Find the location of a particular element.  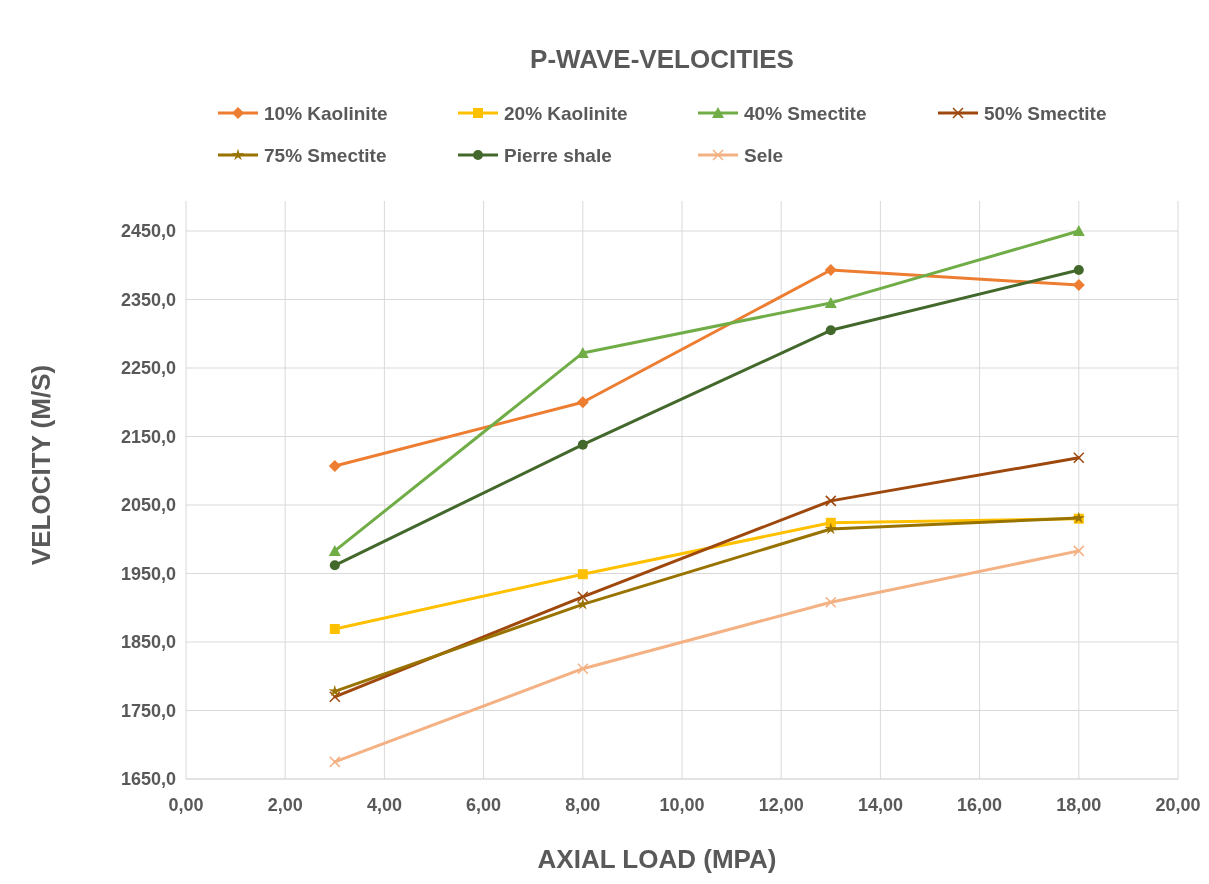

legend-label: Sele is located at coordinates (764, 155).